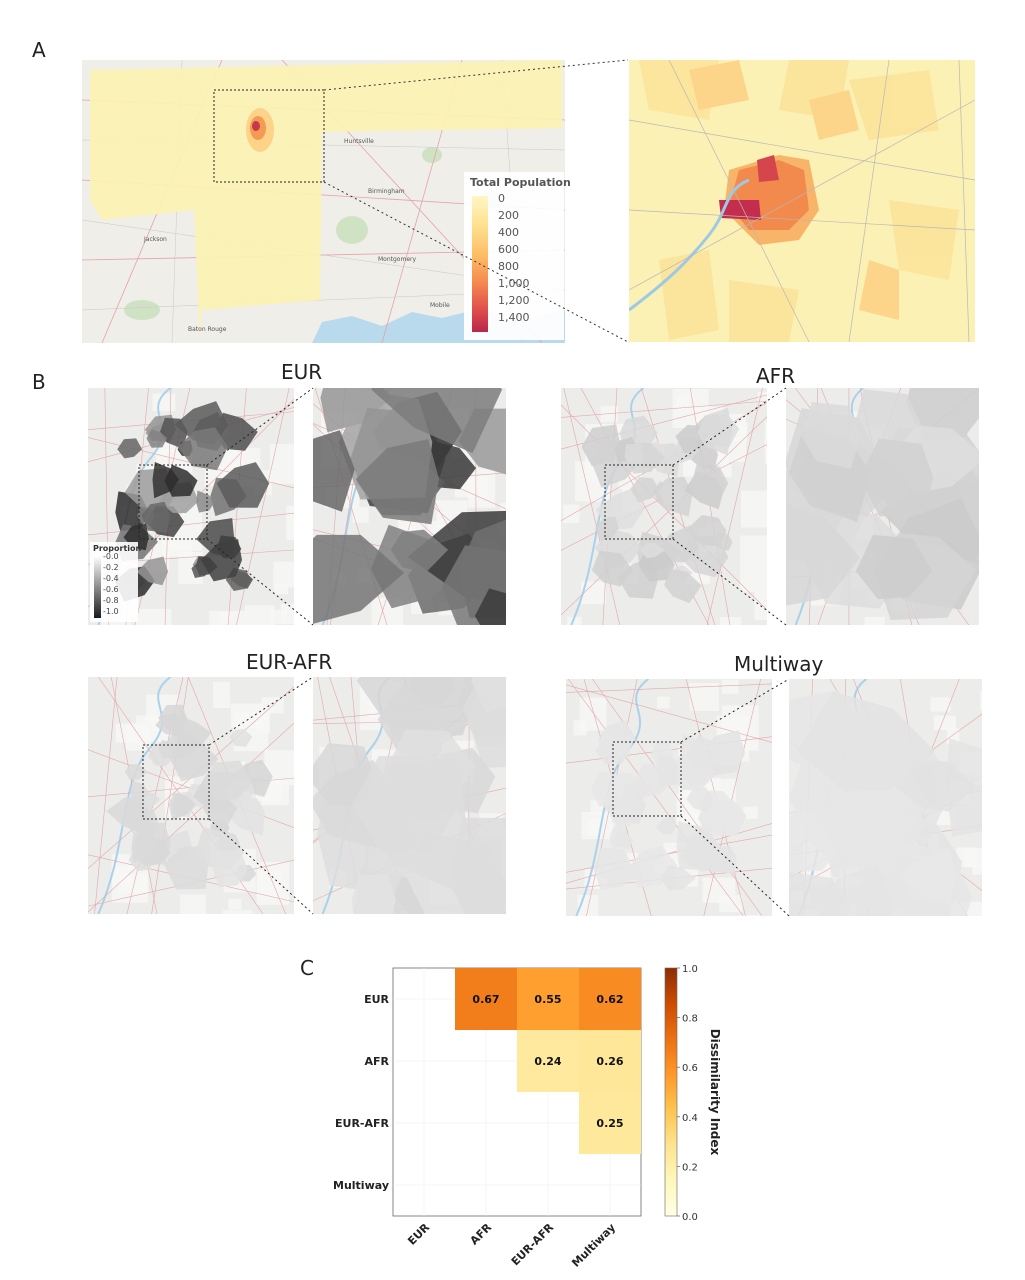 The width and height of the screenshot is (1025, 1280). I want to click on heatmap-cell-label: 0.26, so click(609, 1061).